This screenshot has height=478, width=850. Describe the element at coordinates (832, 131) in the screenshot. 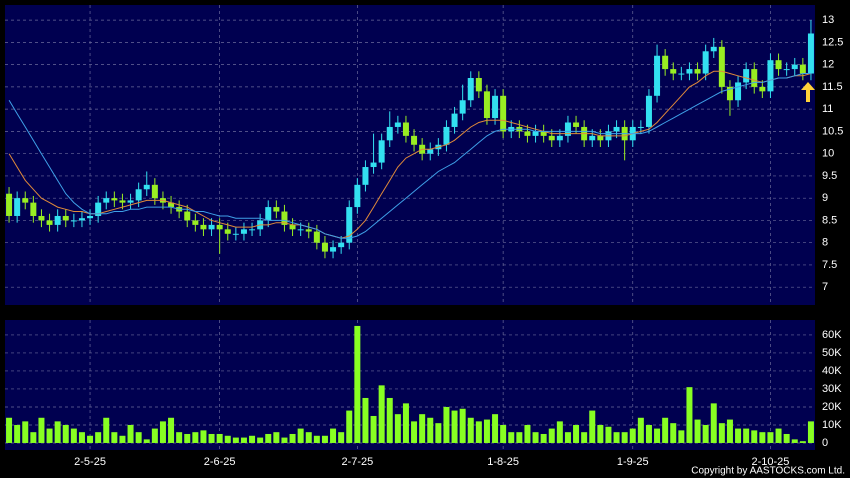

I see `y-tick-label: 10.5` at that location.